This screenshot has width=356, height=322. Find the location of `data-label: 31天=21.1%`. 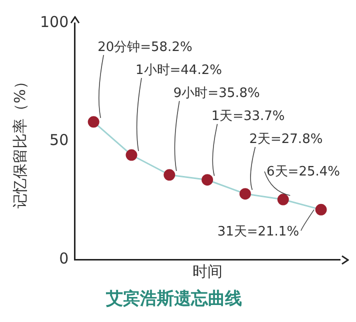

data-label: 31天=21.1% is located at coordinates (258, 232).